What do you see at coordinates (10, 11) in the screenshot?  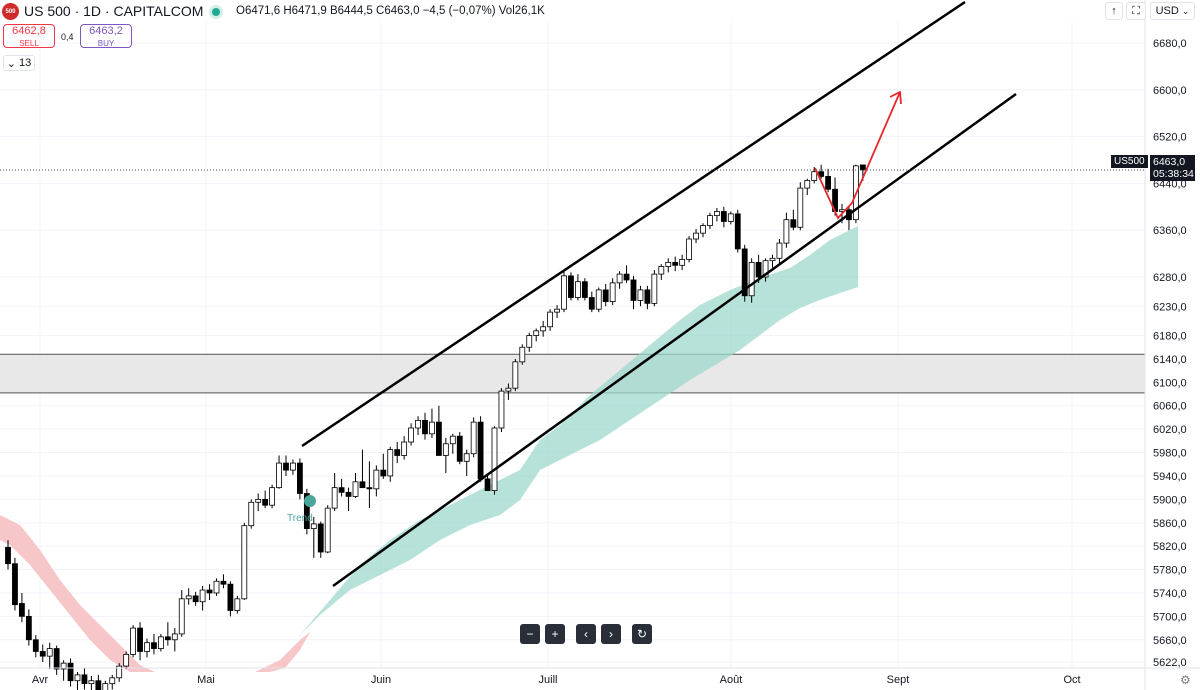 I see `symbol-logo: 500` at bounding box center [10, 11].